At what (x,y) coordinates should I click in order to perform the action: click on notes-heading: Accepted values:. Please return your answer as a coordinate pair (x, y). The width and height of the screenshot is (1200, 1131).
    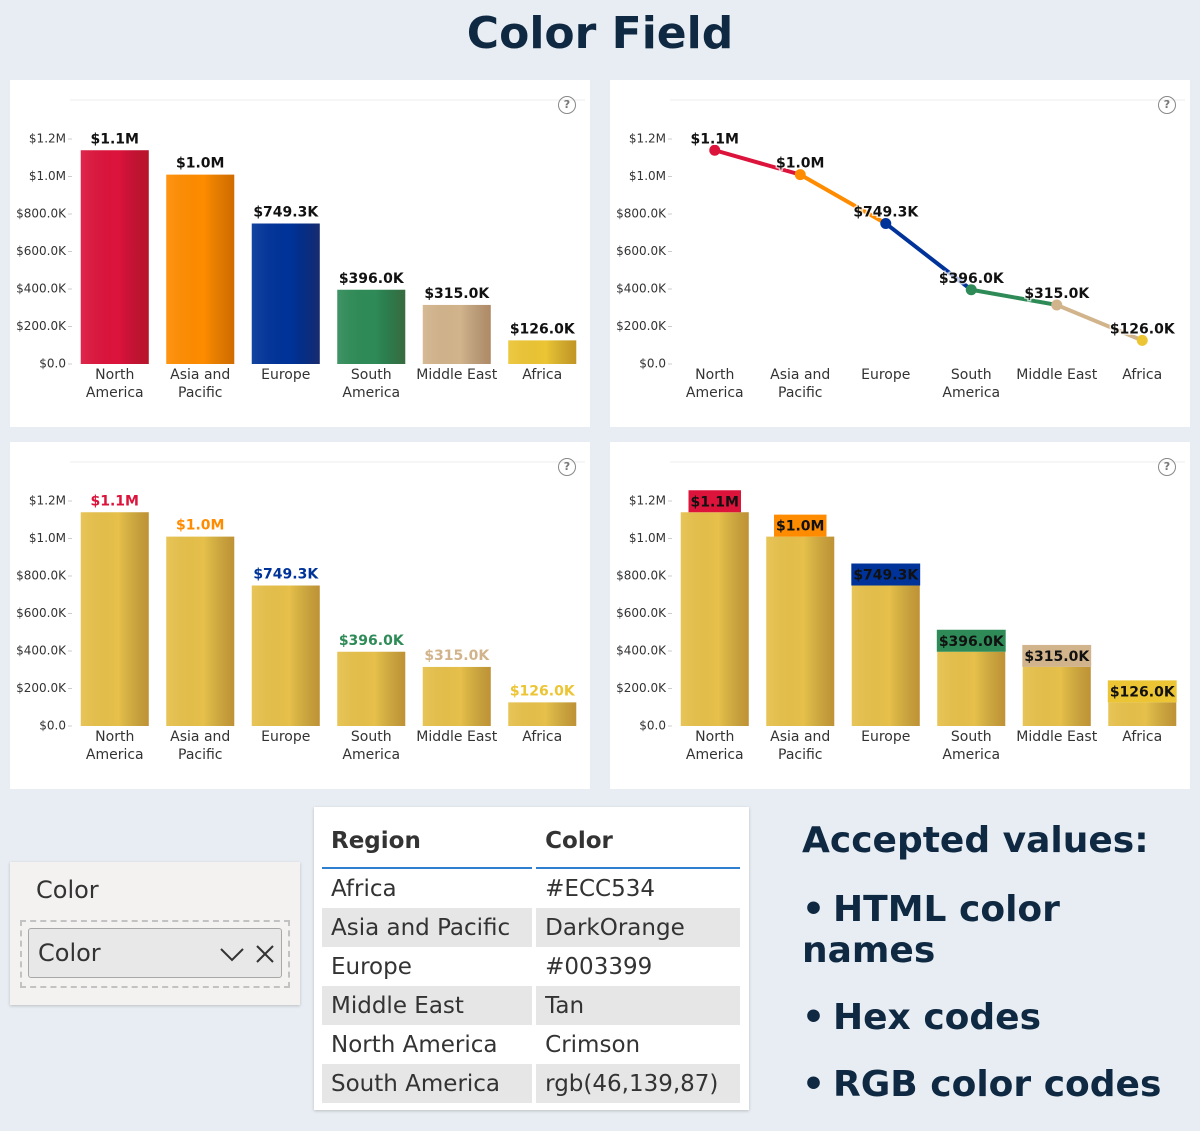
    Looking at the image, I should click on (975, 840).